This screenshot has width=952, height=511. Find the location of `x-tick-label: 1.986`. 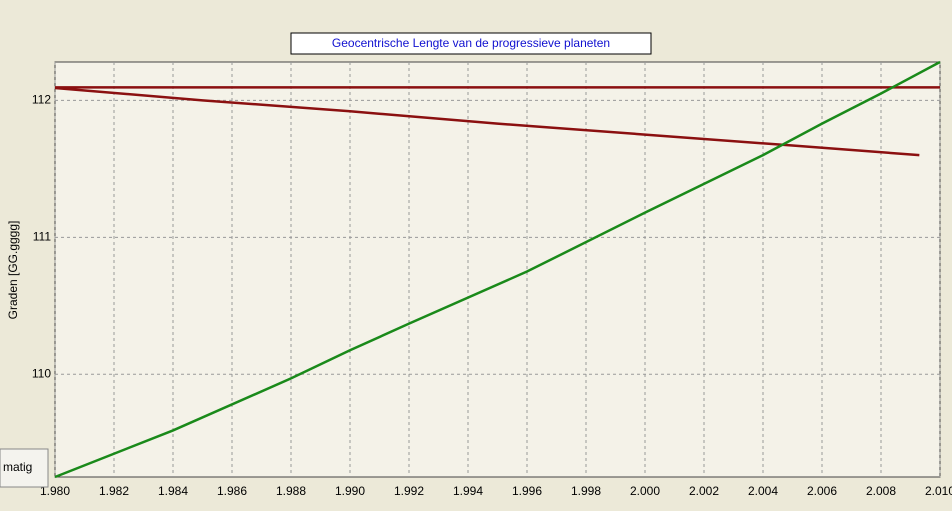

x-tick-label: 1.986 is located at coordinates (232, 491).